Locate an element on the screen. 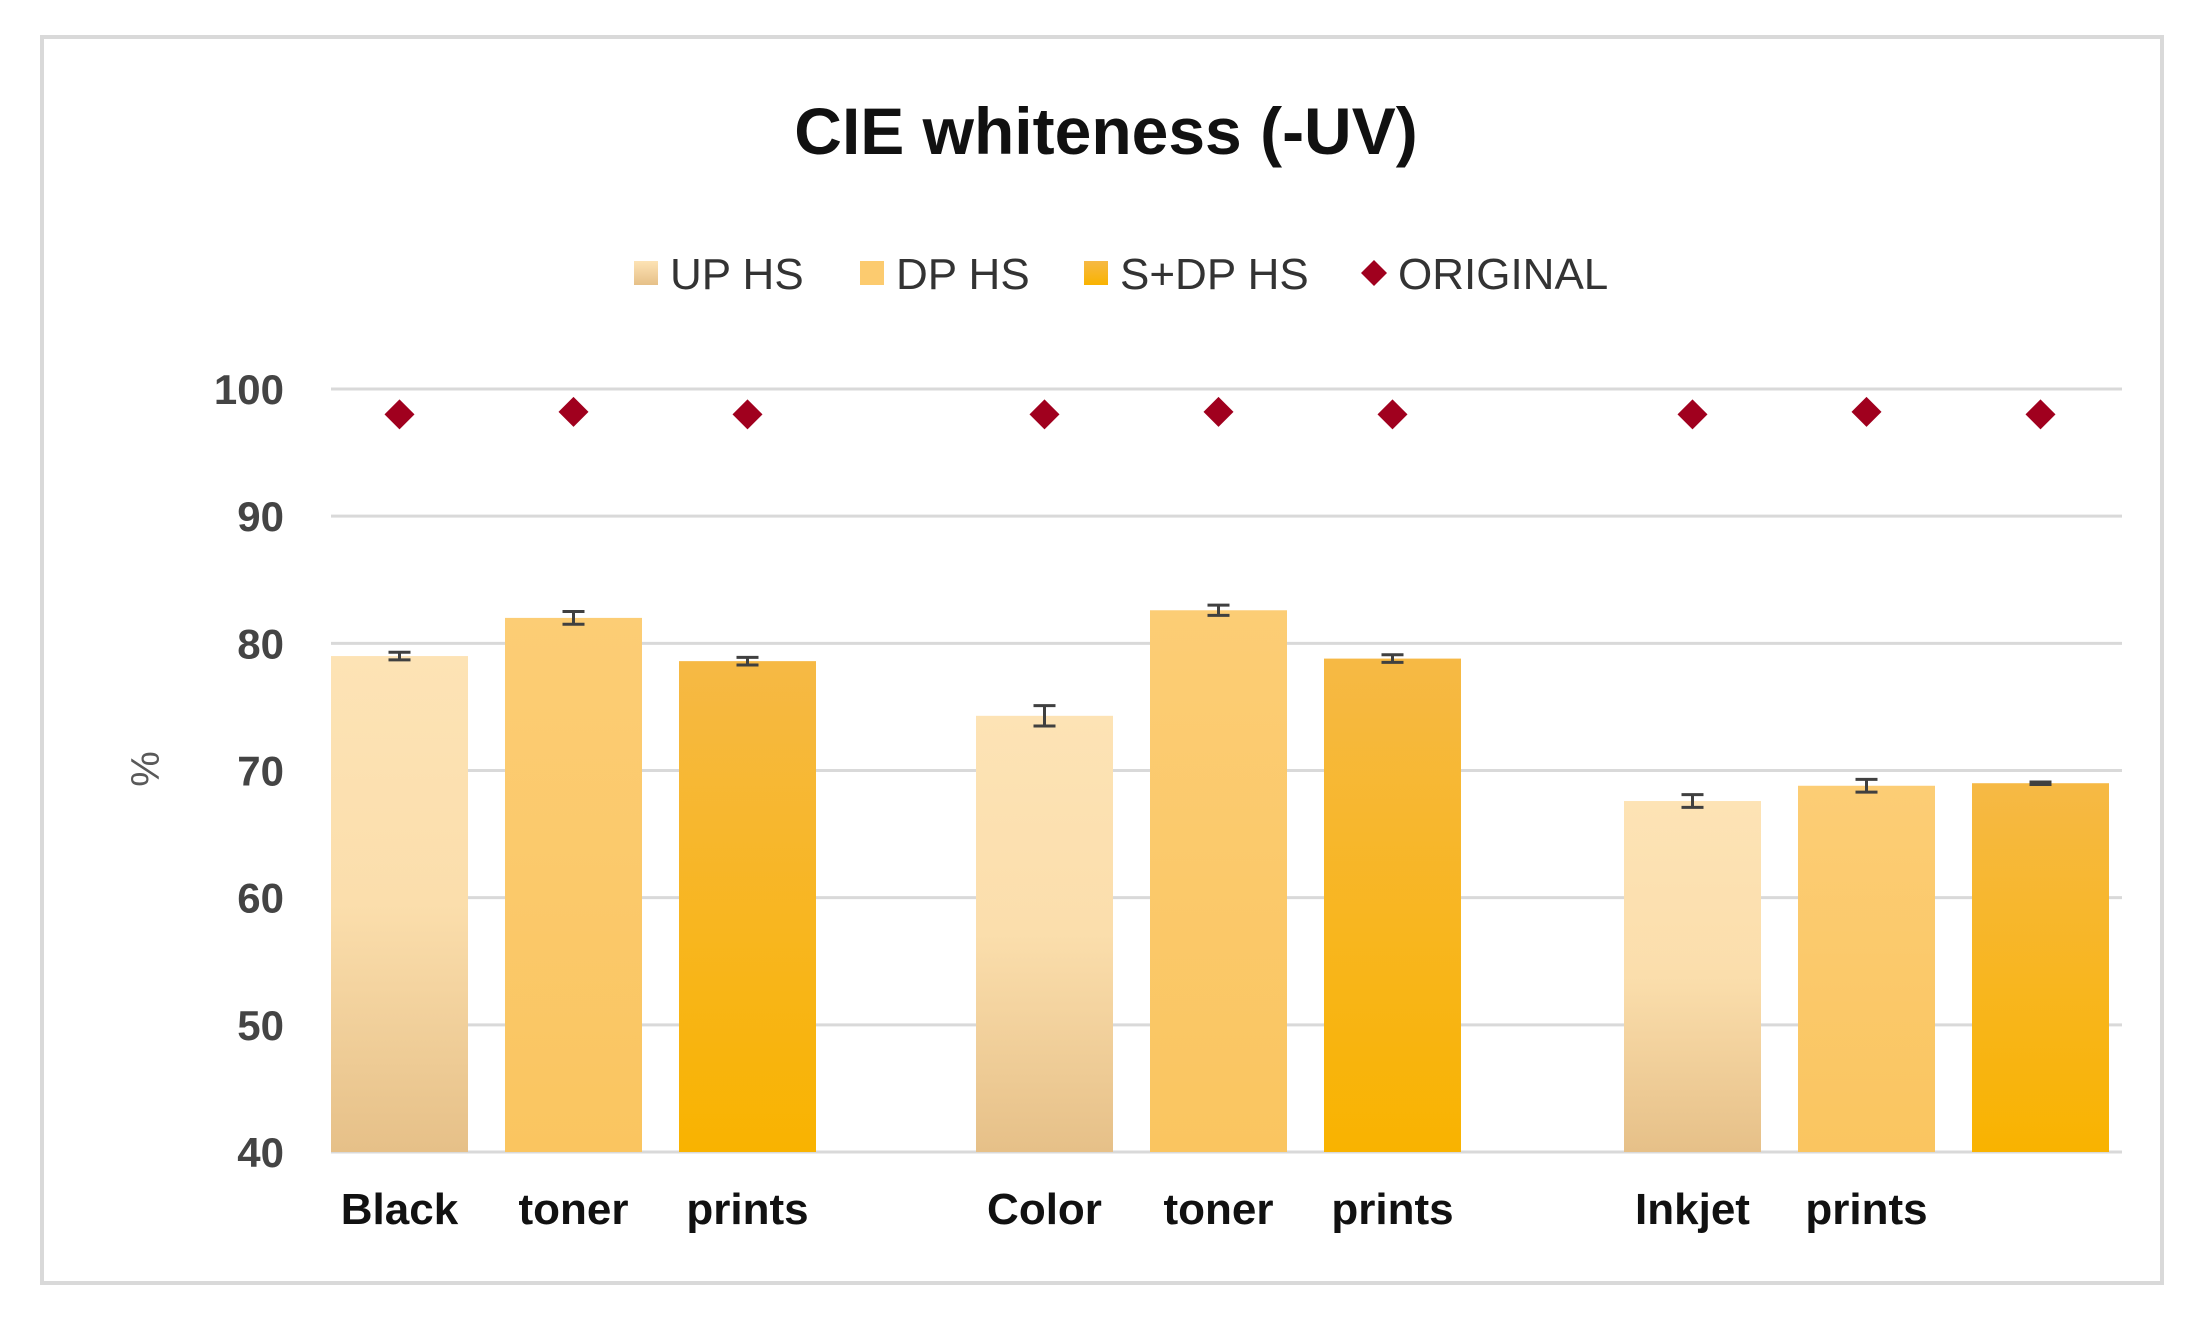  y-tick-80: 80 is located at coordinates (260, 643).